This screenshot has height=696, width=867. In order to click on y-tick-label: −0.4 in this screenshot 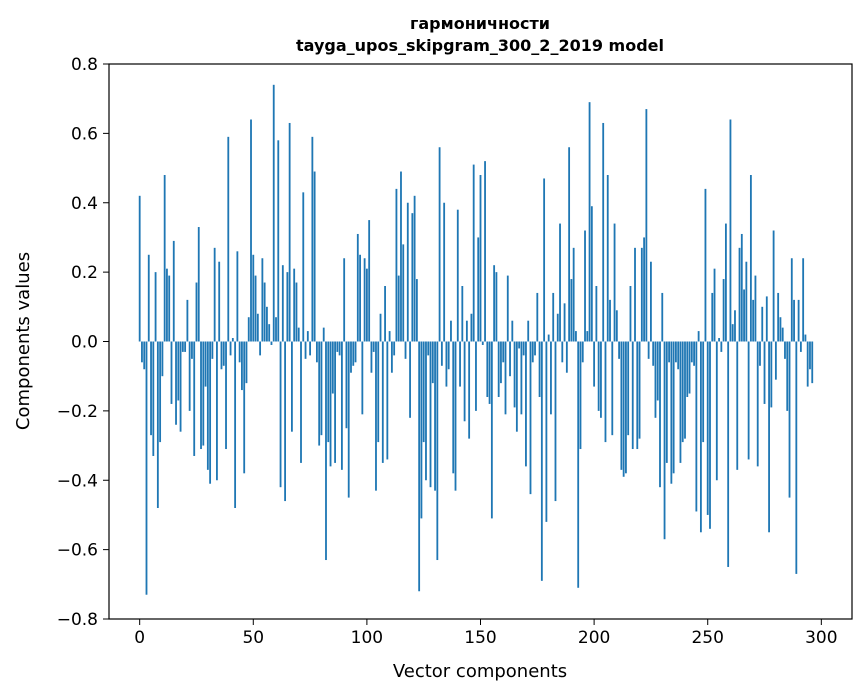, I will do `click(77, 481)`.